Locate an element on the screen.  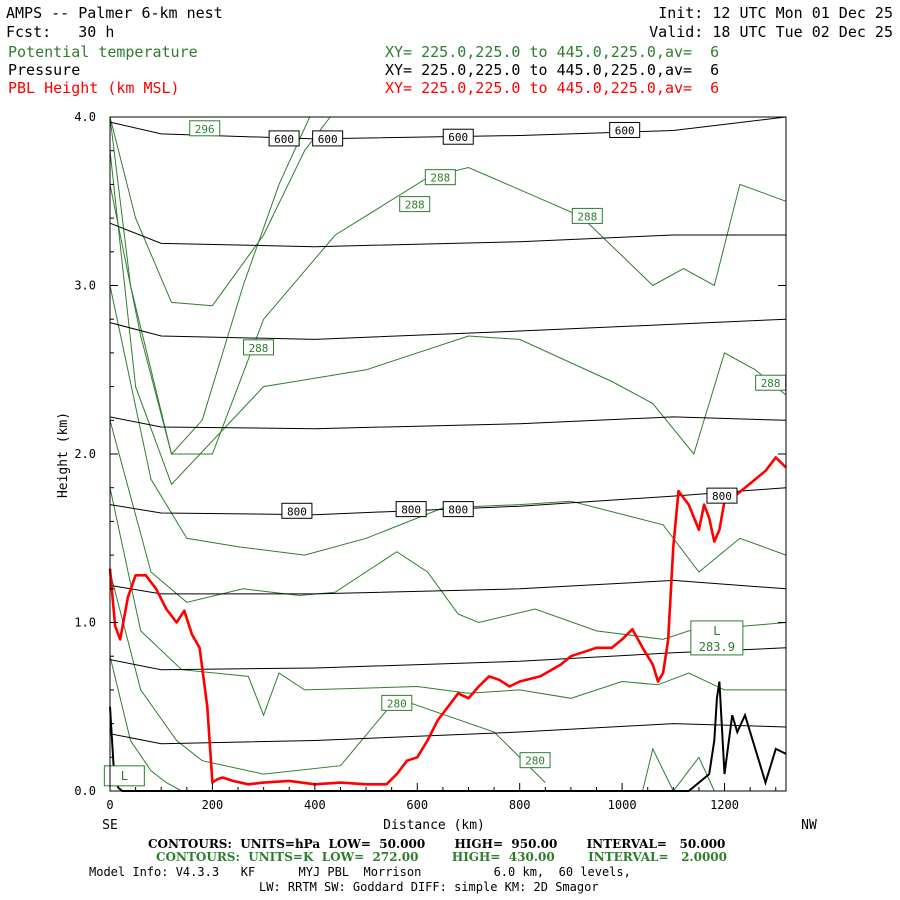
contour-label-15: 280 is located at coordinates (535, 761).